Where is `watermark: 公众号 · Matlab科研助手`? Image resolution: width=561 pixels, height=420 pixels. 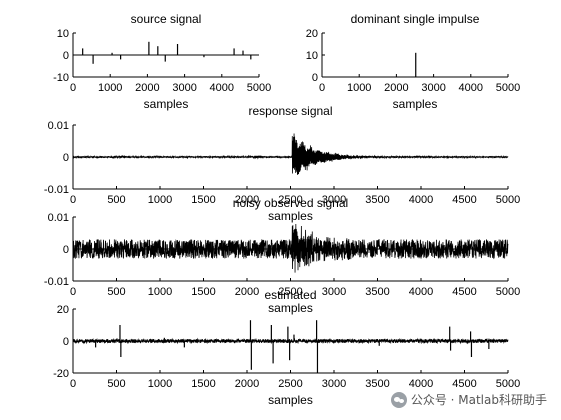 watermark: 公众号 · Matlab科研助手 is located at coordinates (468, 399).